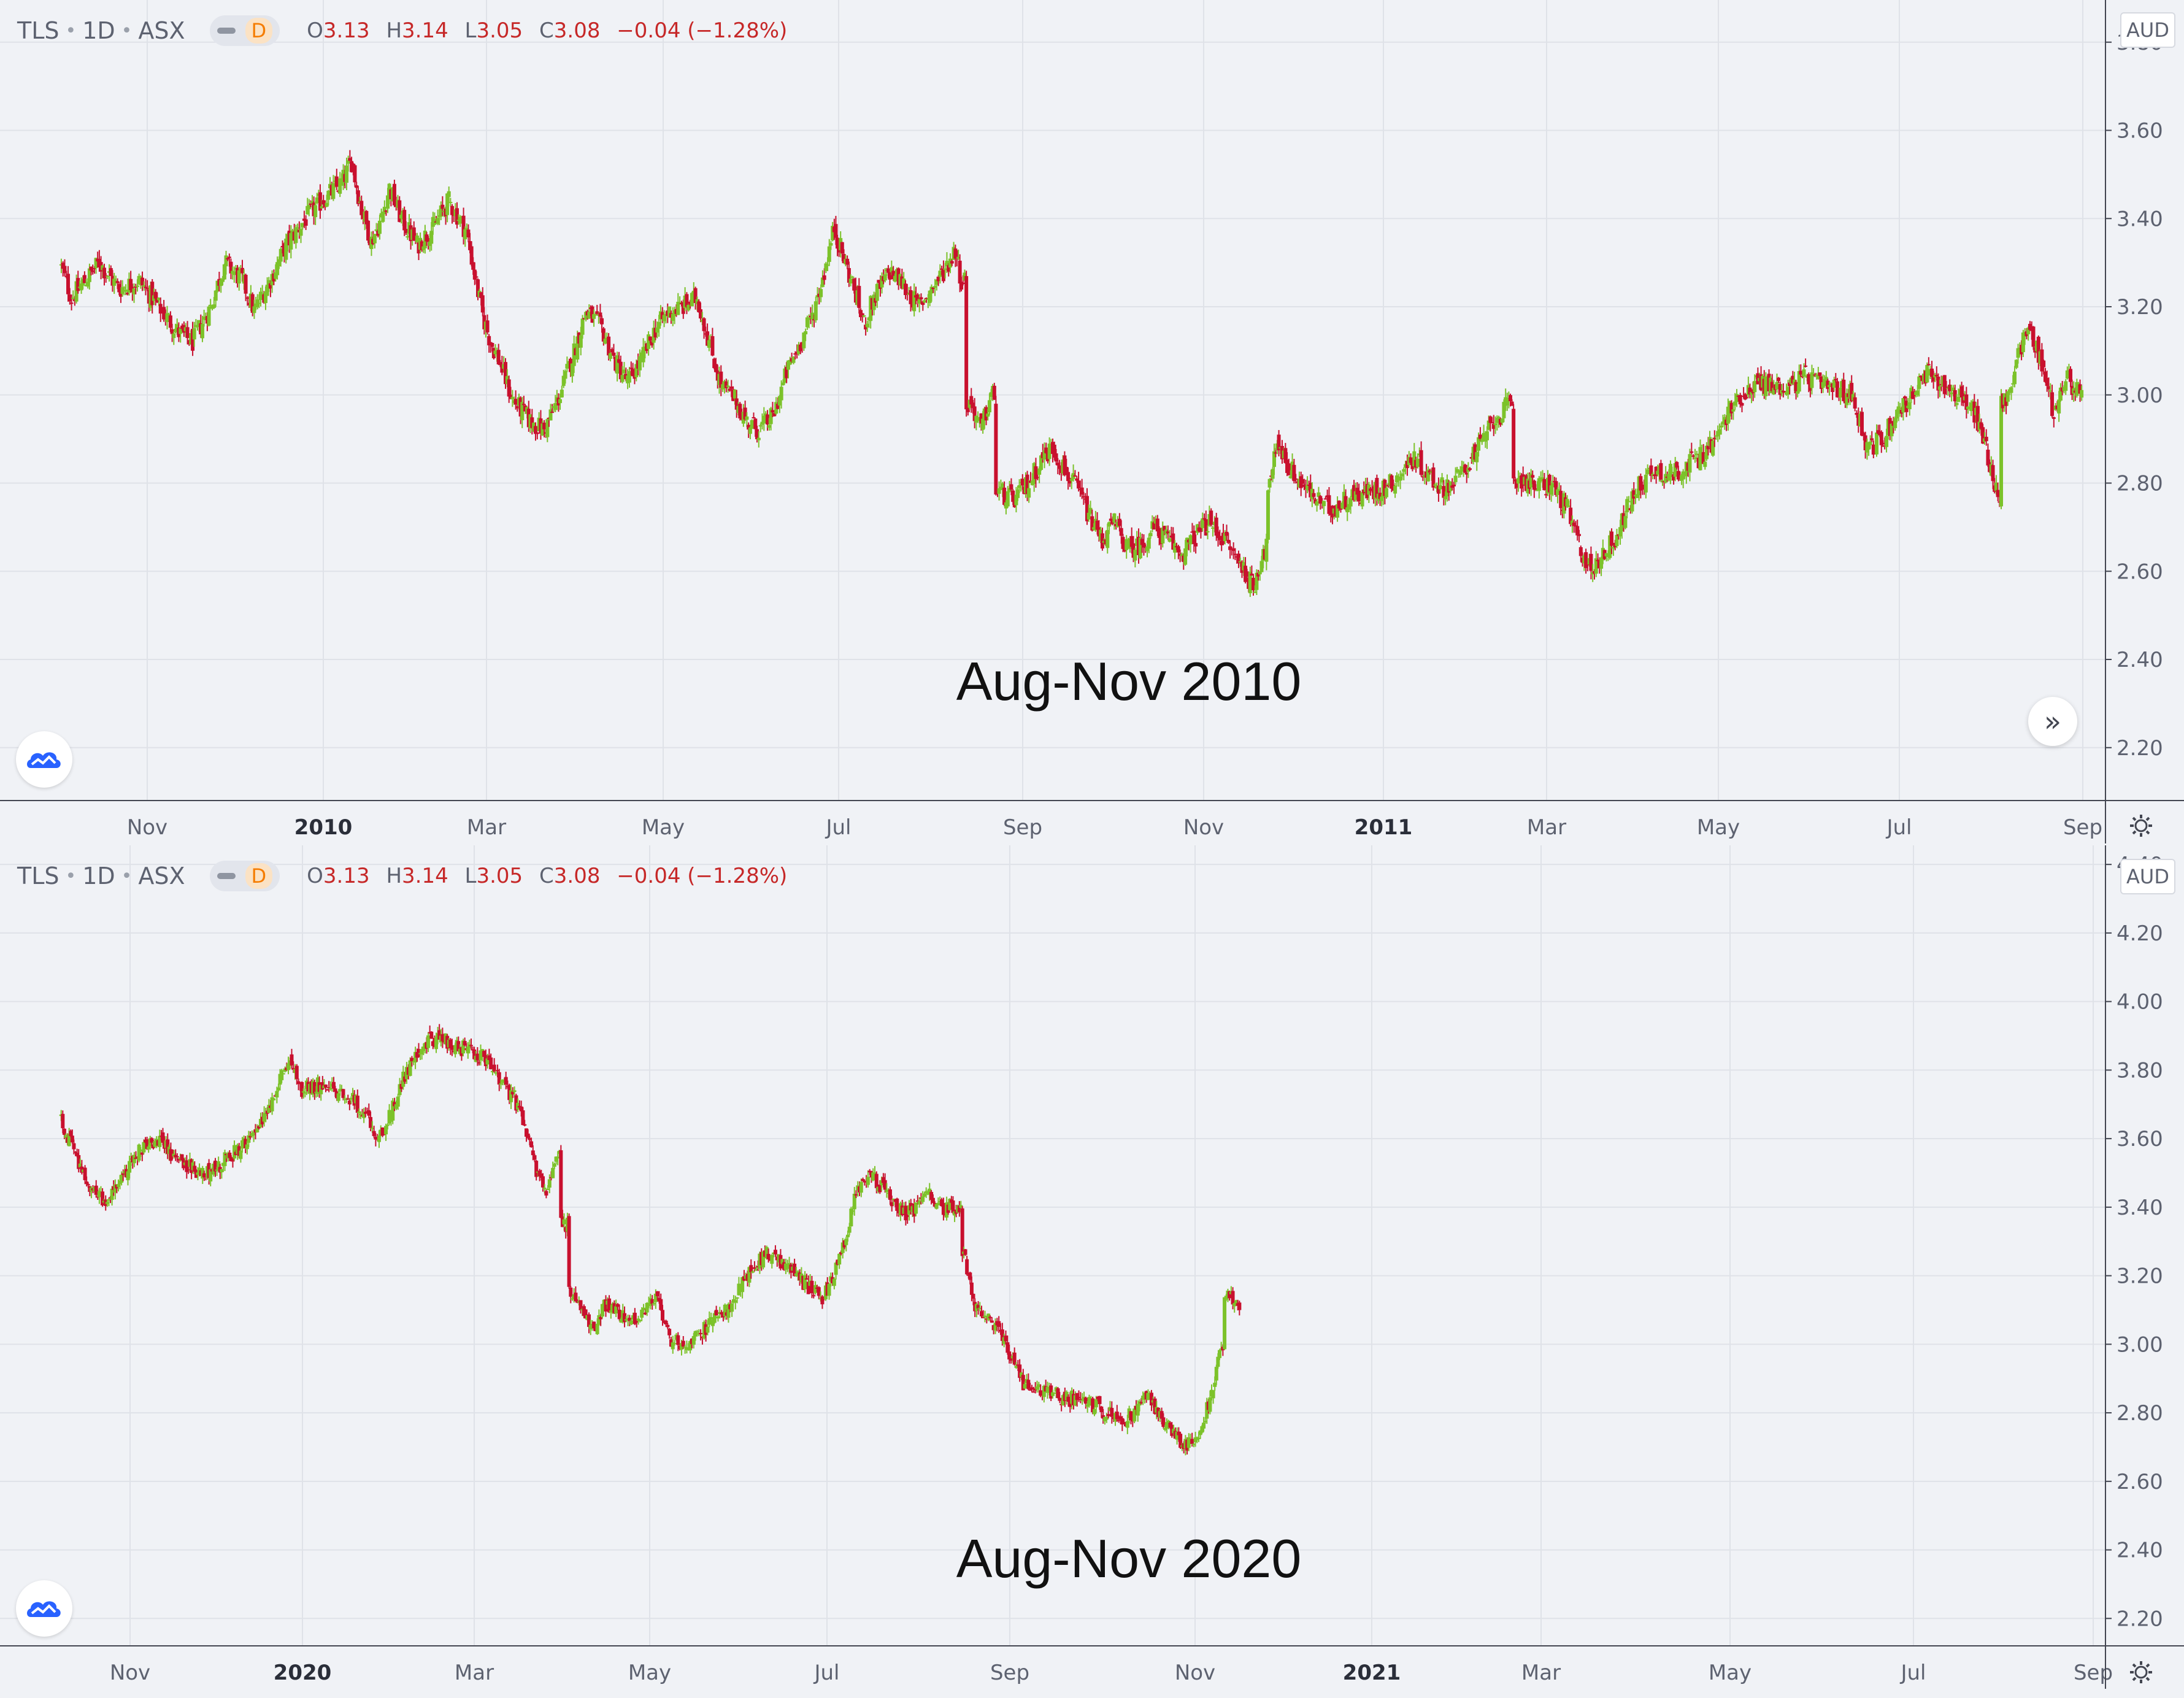  Describe the element at coordinates (425, 876) in the screenshot. I see `high-value: 3.14` at that location.